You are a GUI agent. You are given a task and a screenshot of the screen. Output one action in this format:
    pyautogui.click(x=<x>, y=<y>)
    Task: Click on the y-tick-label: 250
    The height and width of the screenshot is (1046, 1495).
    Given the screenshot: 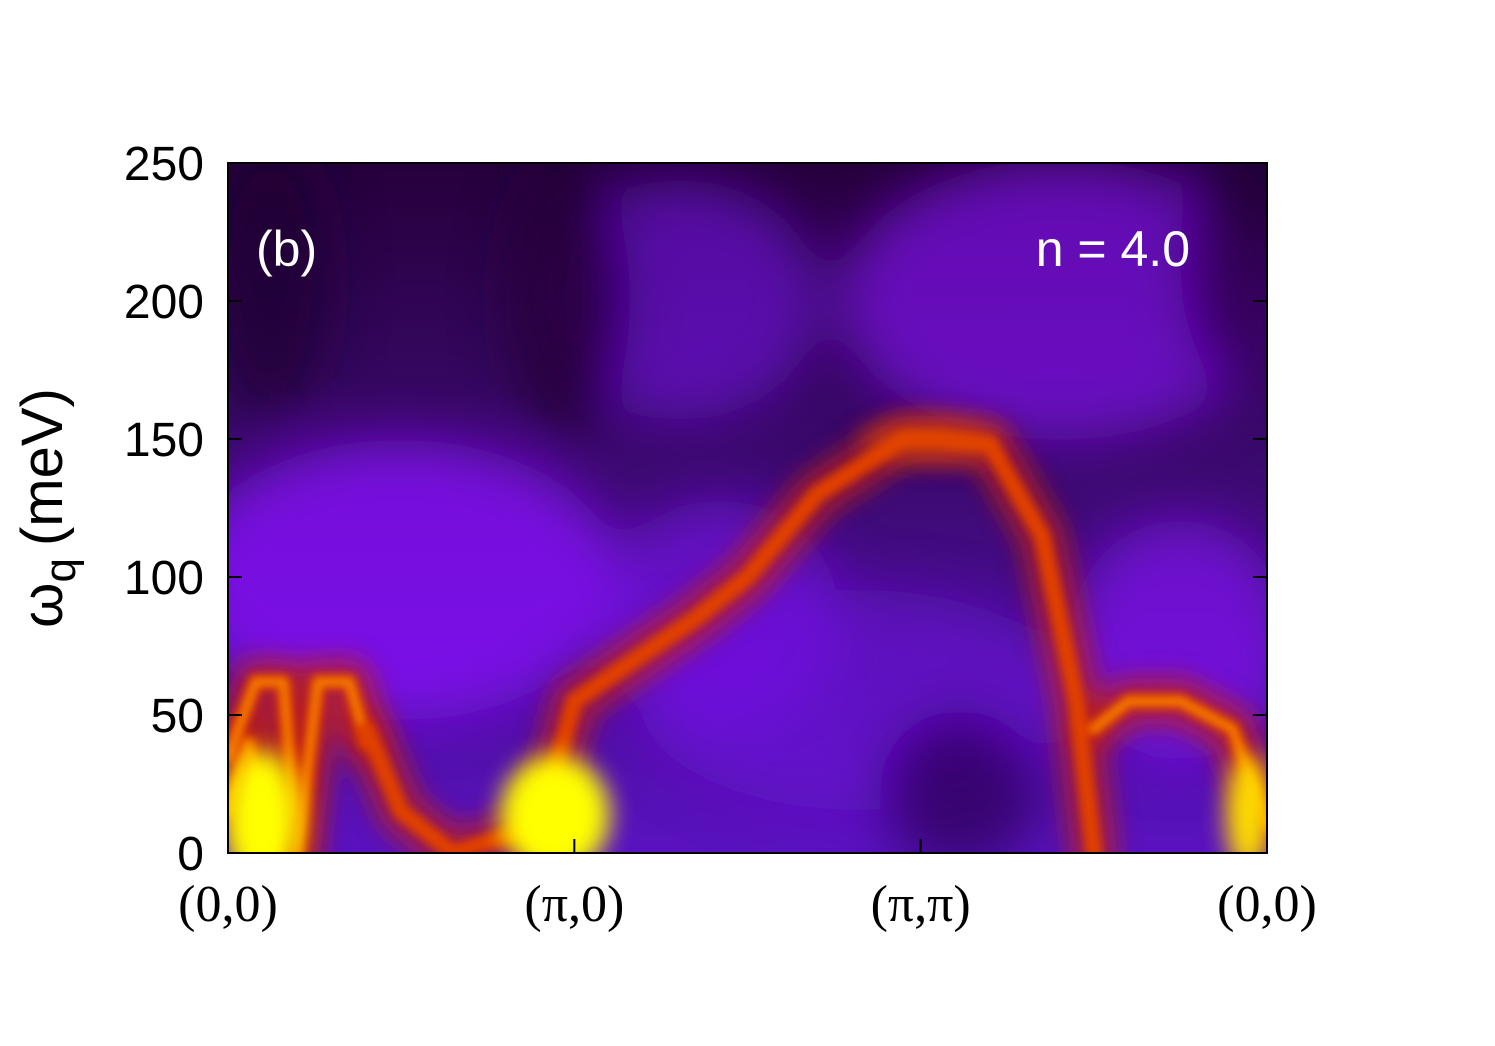 What is the action you would take?
    pyautogui.click(x=164, y=164)
    